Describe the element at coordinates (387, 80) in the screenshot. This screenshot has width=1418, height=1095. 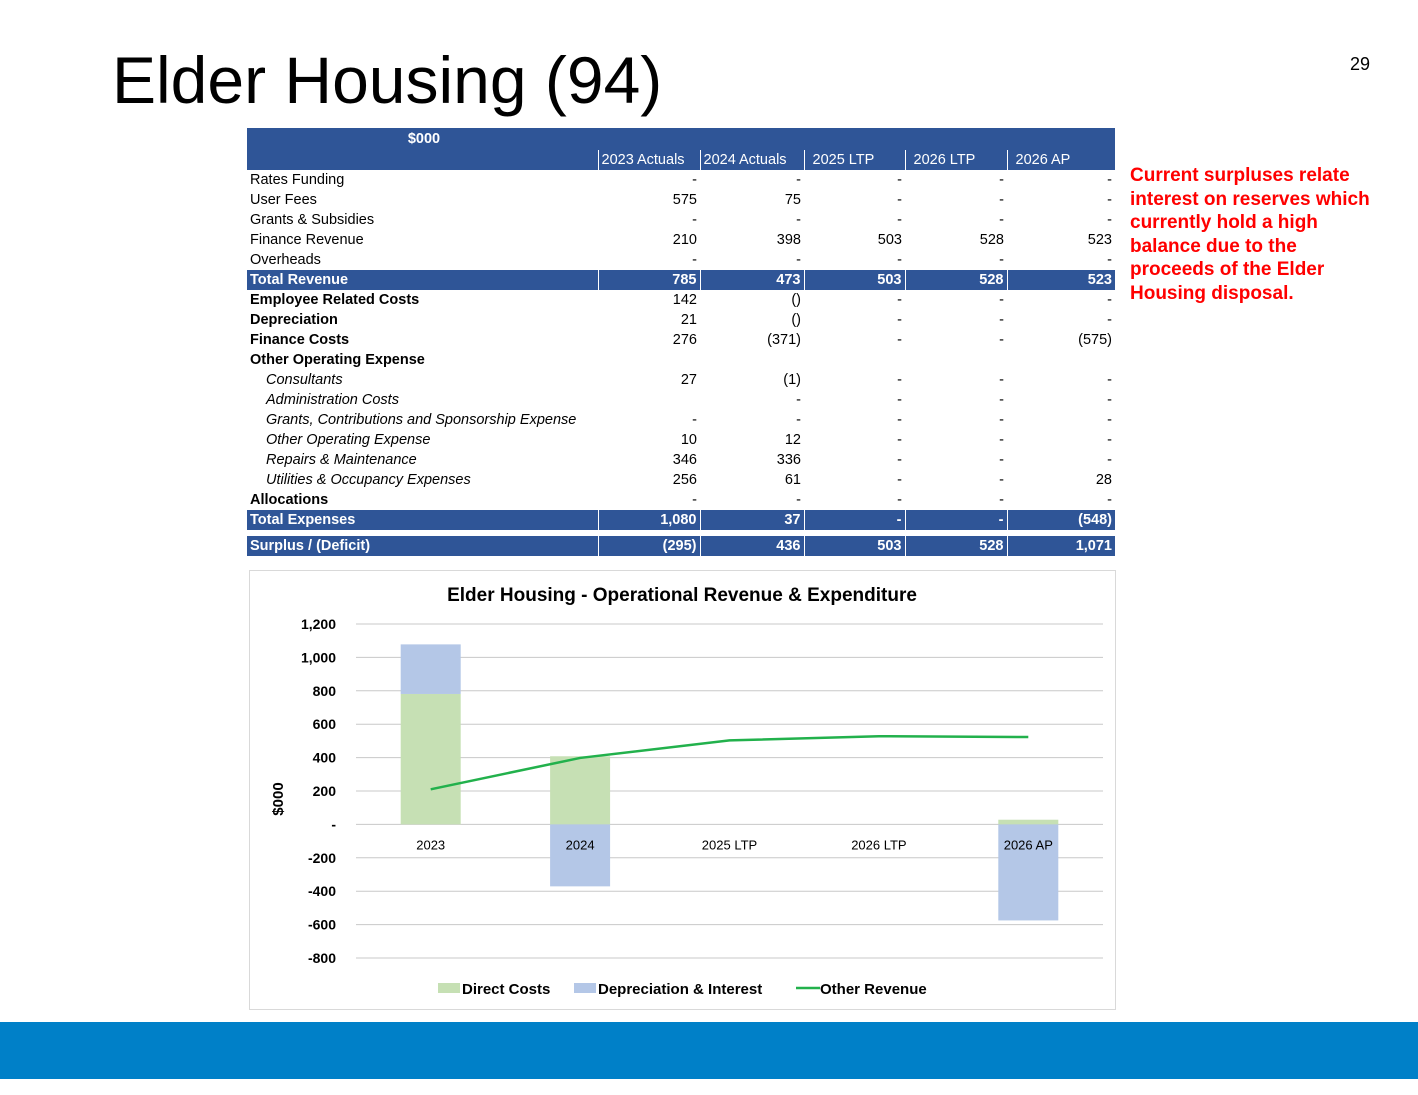
I see `slide-title: Elder Housing (94)` at that location.